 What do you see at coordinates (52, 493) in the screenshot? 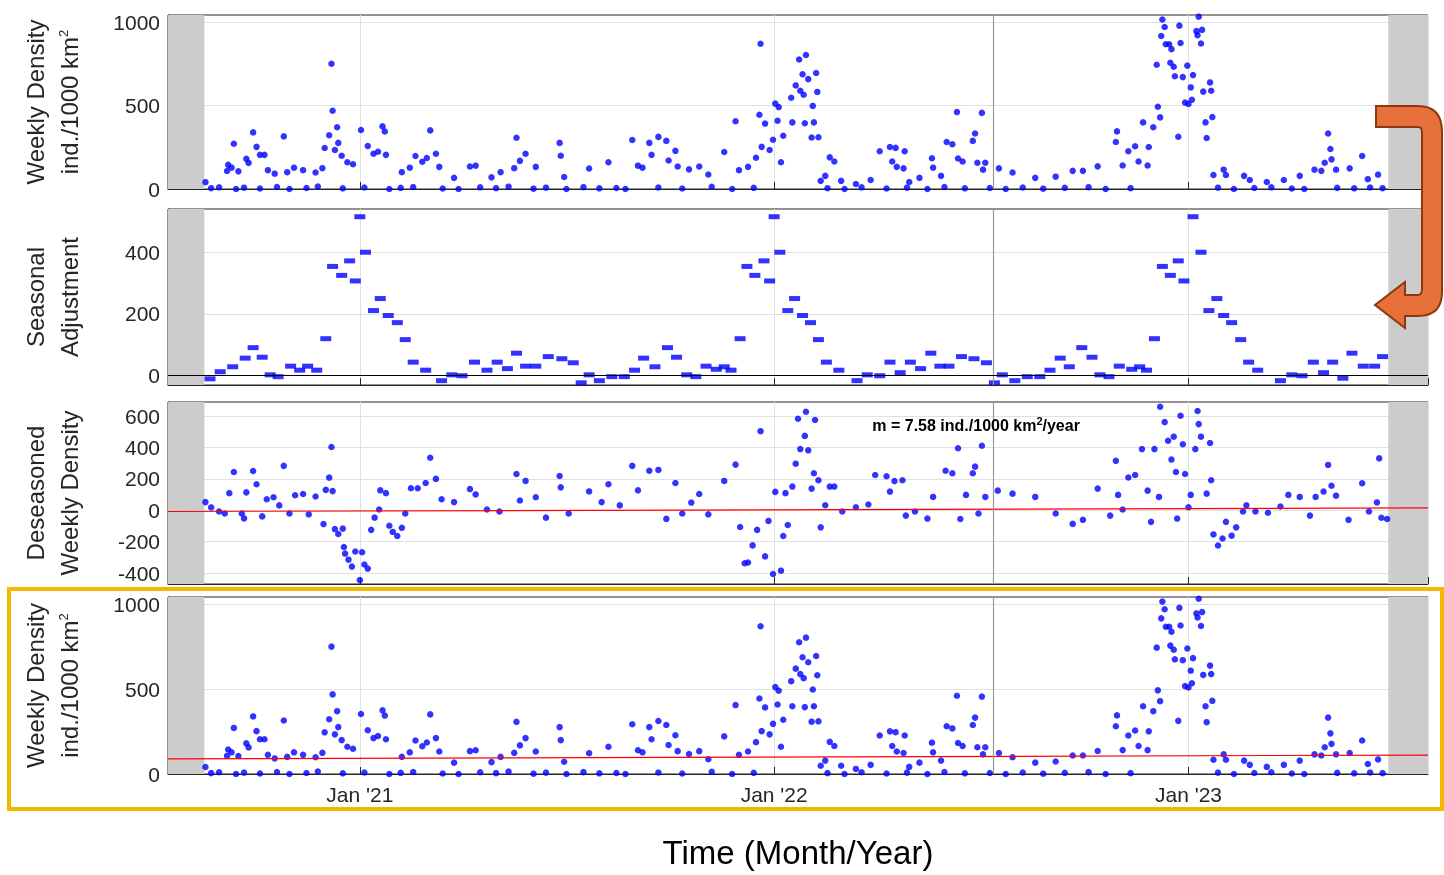
I see `y-axis-title: Deseasoned Weekly Density` at bounding box center [52, 493].